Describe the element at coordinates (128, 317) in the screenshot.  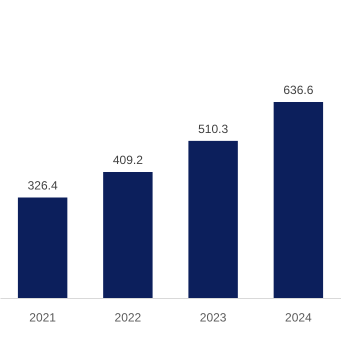
I see `x-tick-label: 2022` at that location.